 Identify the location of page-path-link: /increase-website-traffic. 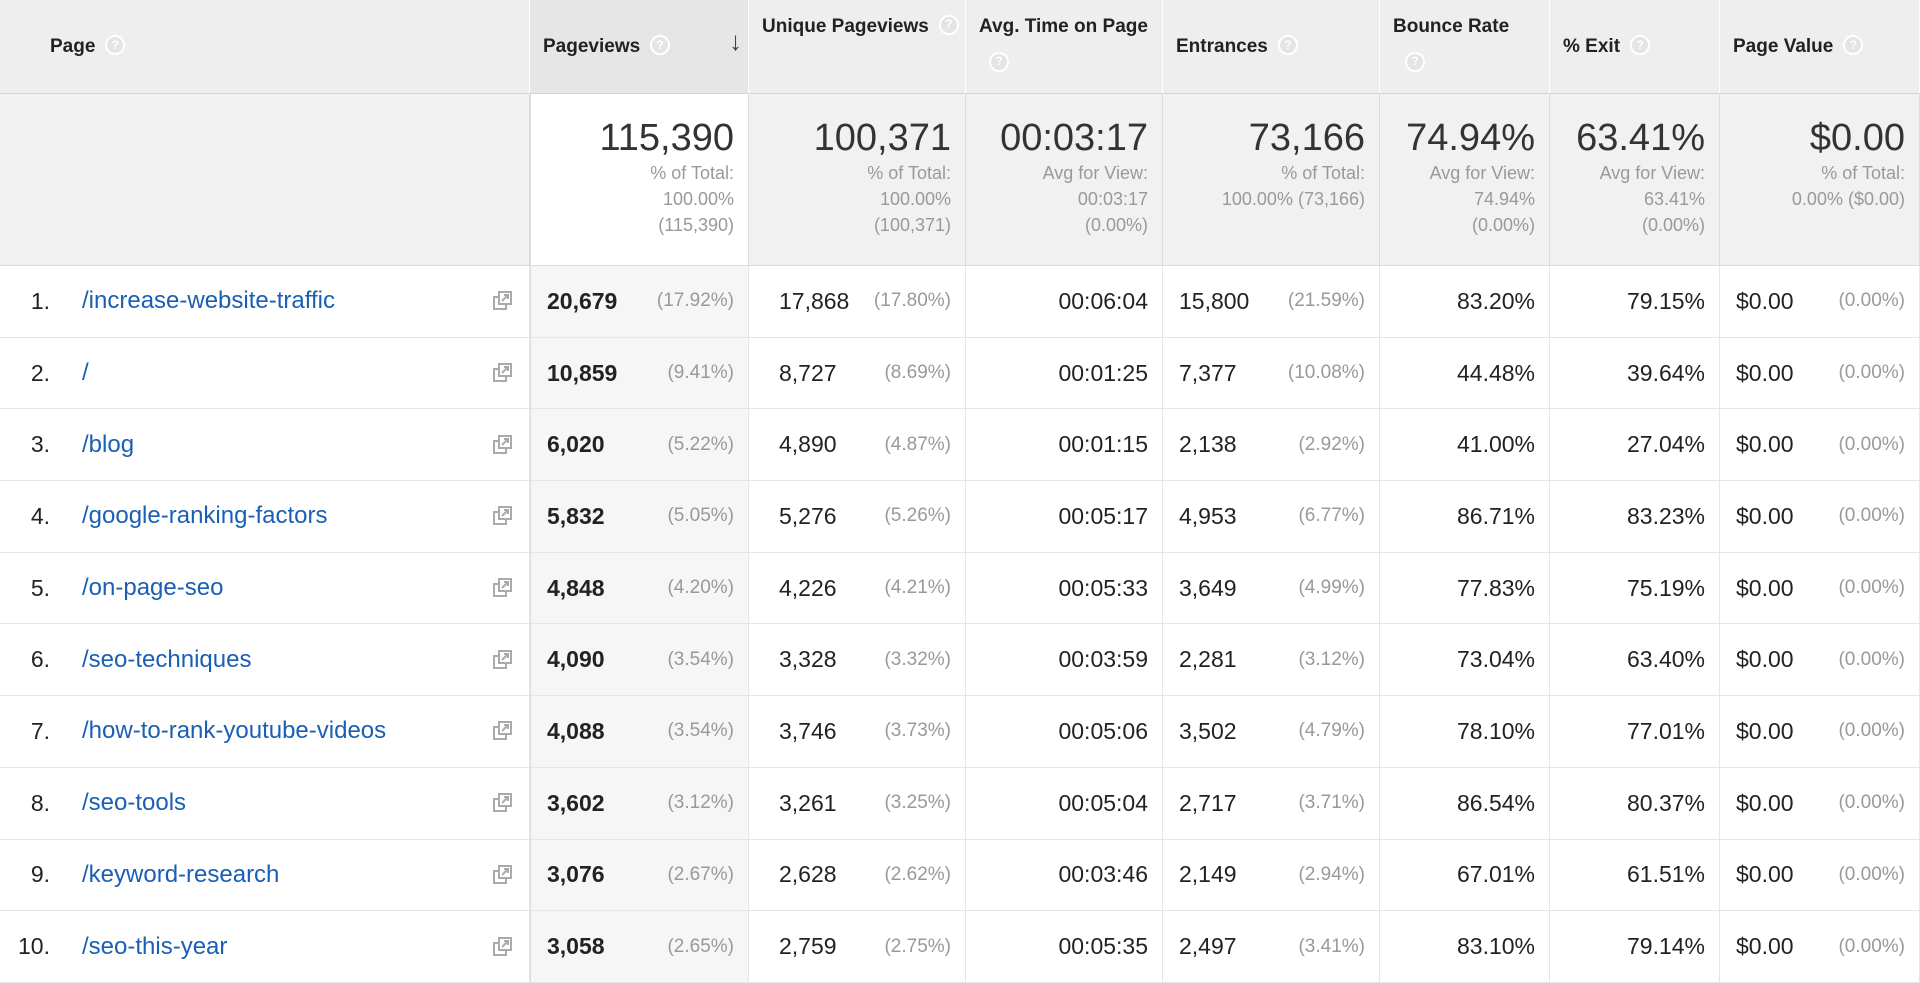
(208, 301).